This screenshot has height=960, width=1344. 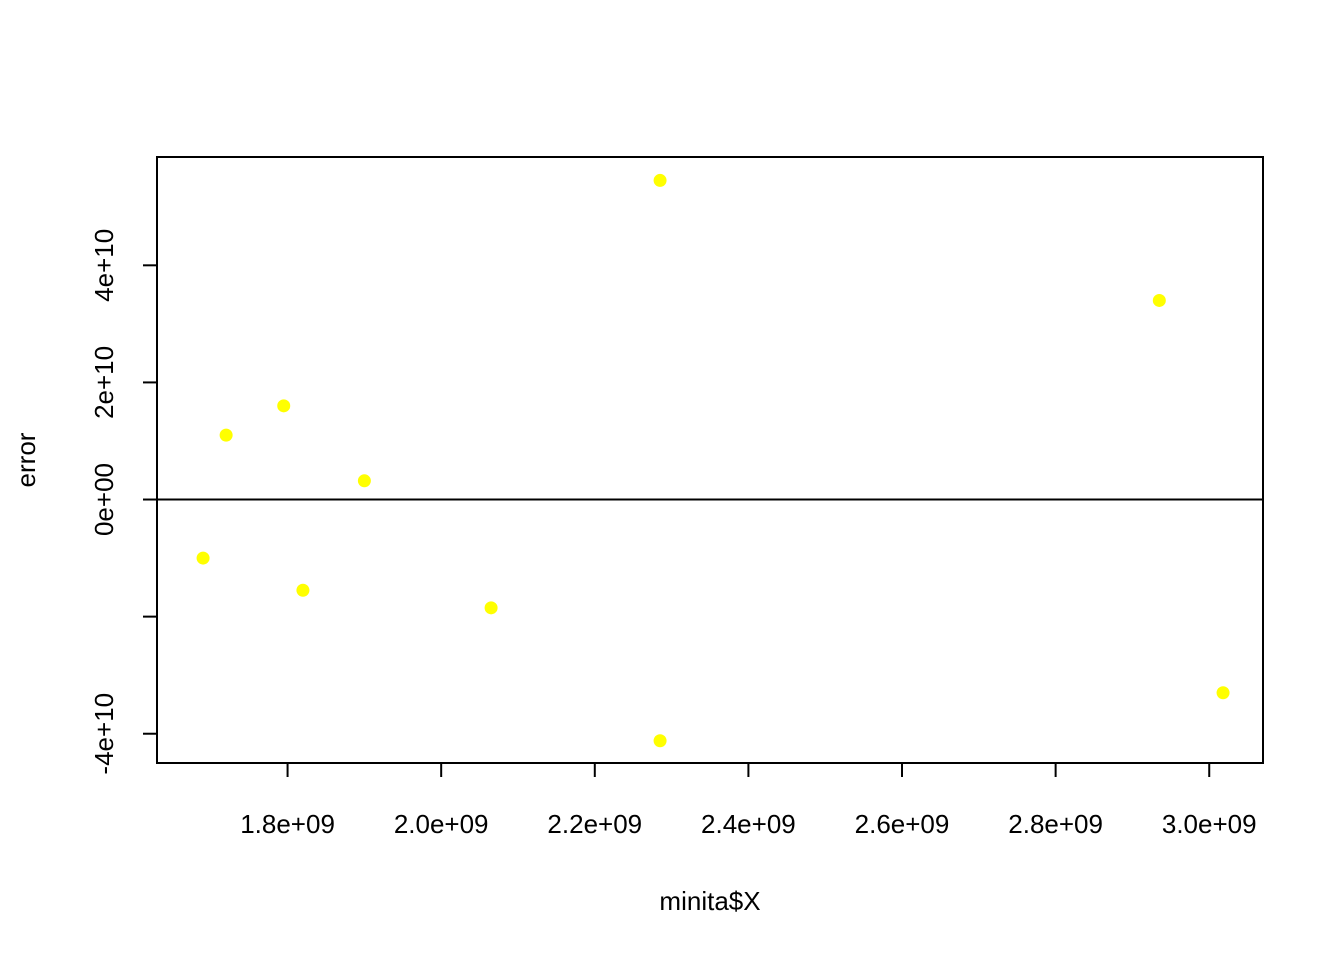 What do you see at coordinates (104, 265) in the screenshot?
I see `y-tick-label: 4e+10` at bounding box center [104, 265].